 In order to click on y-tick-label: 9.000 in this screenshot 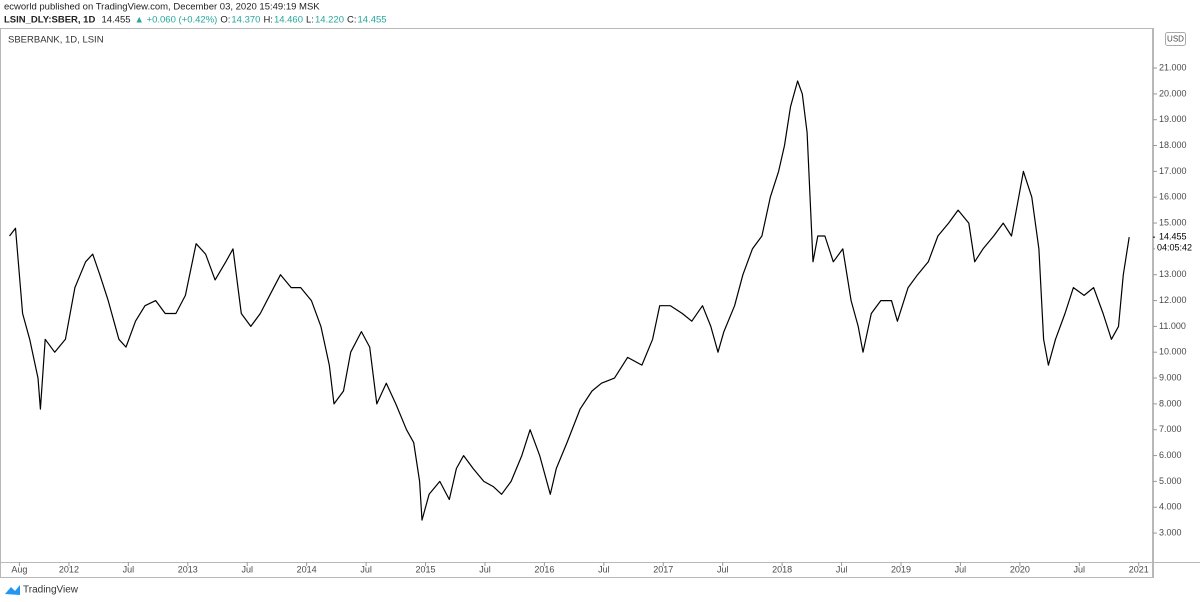, I will do `click(1170, 377)`.